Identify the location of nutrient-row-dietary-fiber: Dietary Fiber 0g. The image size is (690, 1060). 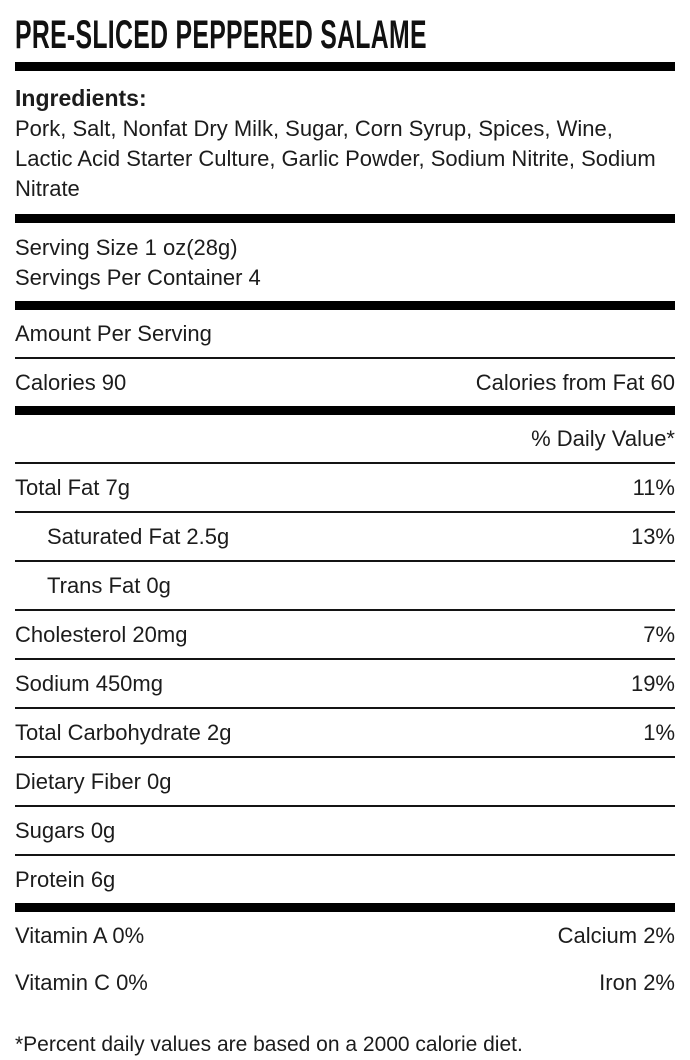
(345, 782).